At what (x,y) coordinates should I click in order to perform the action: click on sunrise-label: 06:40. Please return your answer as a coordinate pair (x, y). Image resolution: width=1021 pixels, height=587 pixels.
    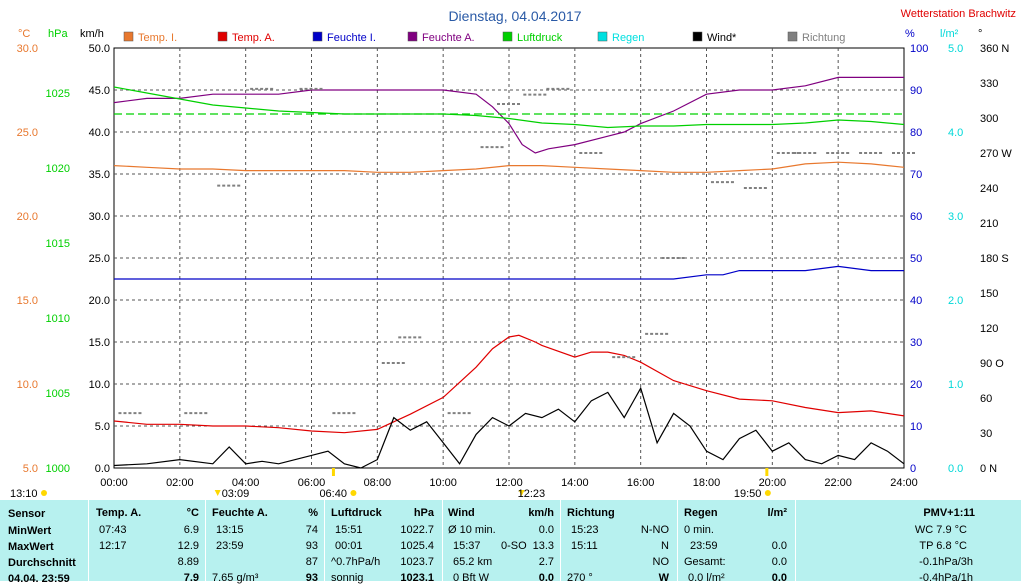
    Looking at the image, I should click on (333, 494).